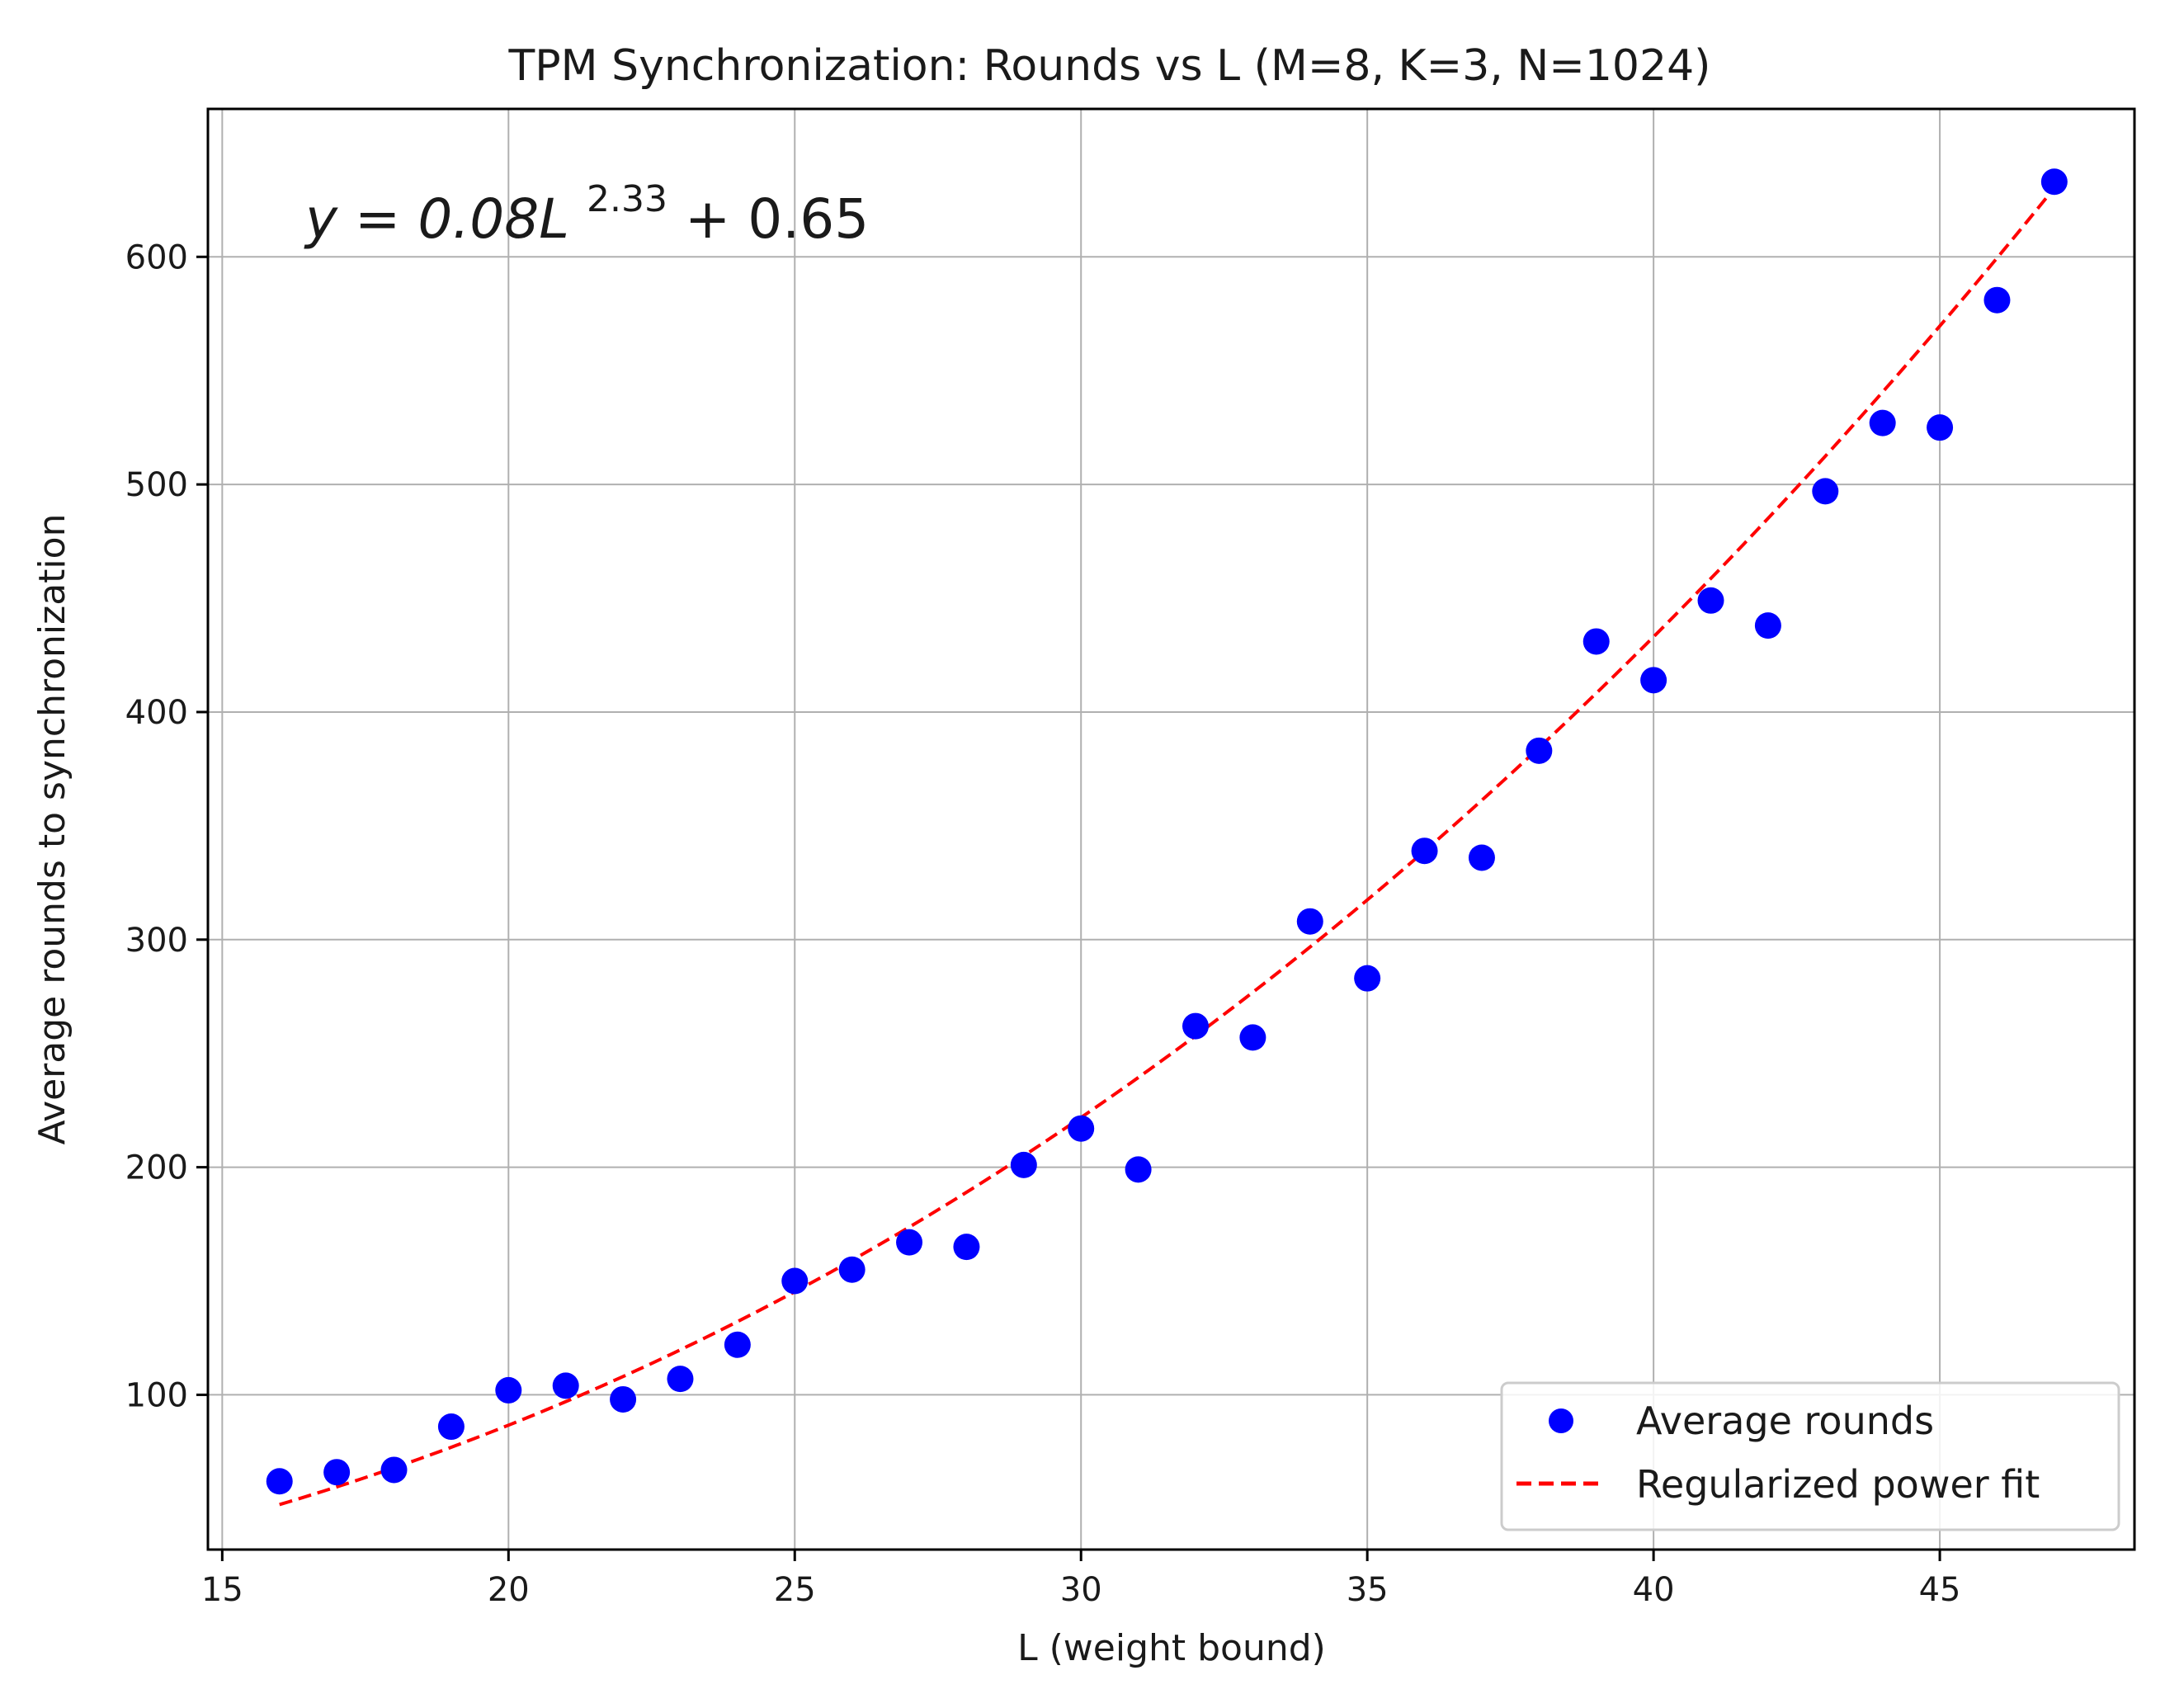 The width and height of the screenshot is (2165, 1708). What do you see at coordinates (436, 219) in the screenshot?
I see `fit-equation-prefix: y = 0.08L` at bounding box center [436, 219].